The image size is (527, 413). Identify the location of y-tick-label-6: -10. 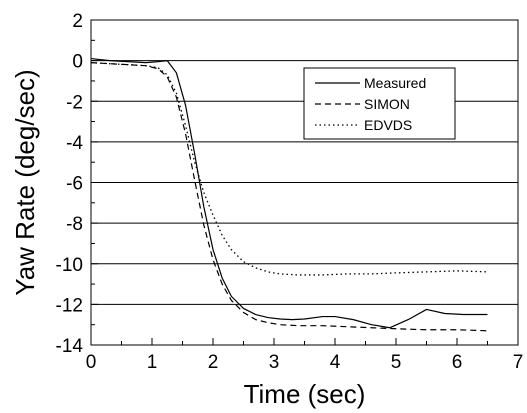
(69, 265).